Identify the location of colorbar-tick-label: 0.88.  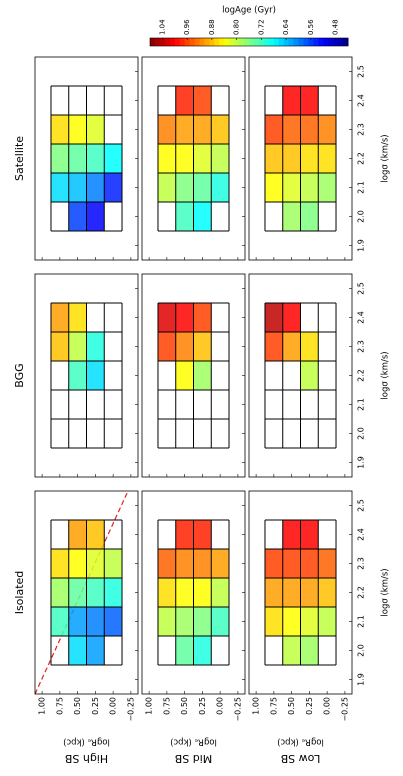
(212, 27).